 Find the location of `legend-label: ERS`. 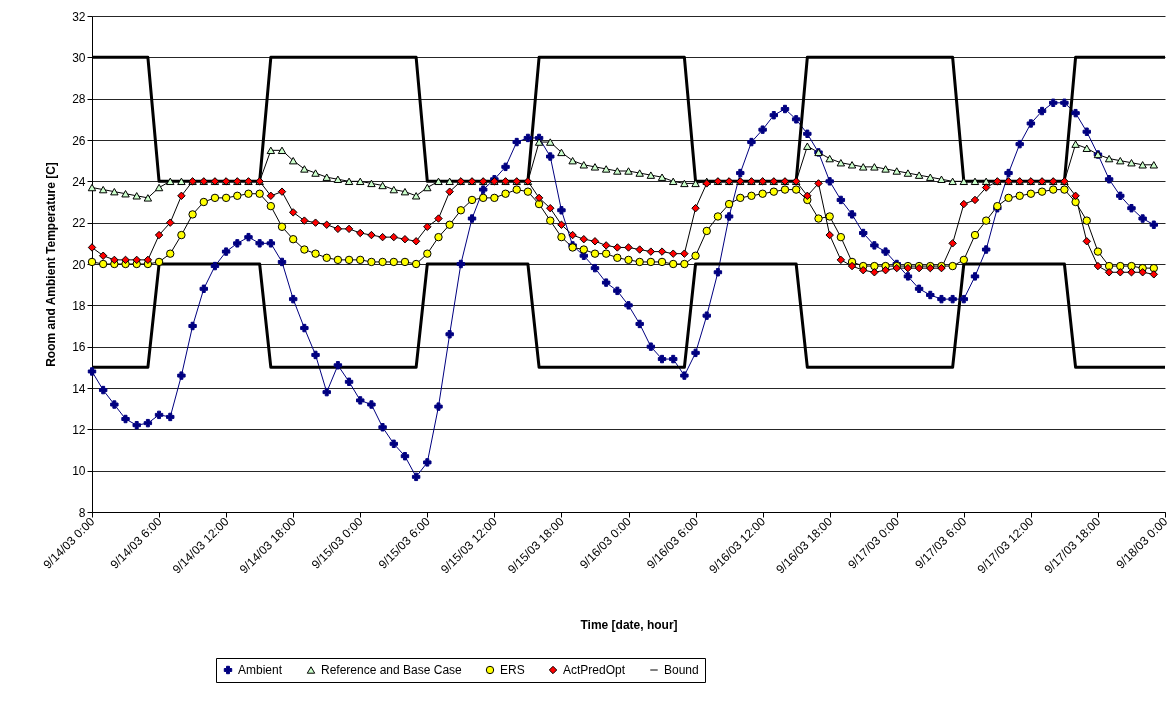

legend-label: ERS is located at coordinates (512, 670).